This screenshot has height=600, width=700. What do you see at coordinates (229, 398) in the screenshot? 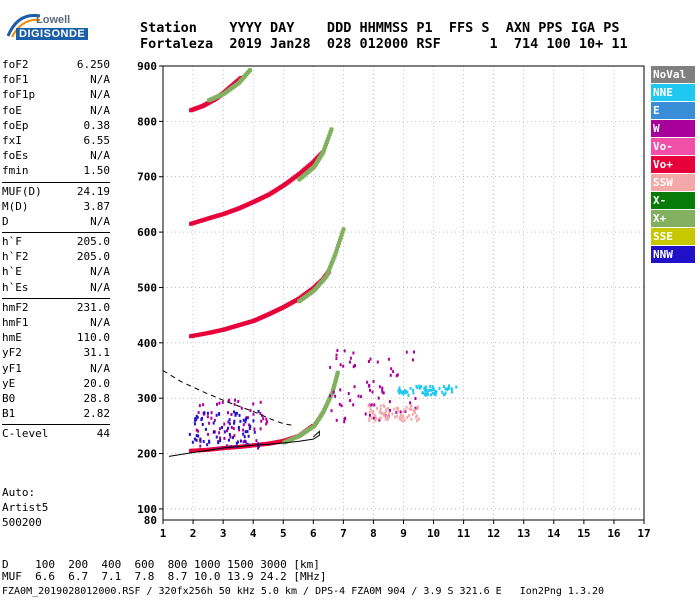
I see `dashed-profile-line` at bounding box center [229, 398].